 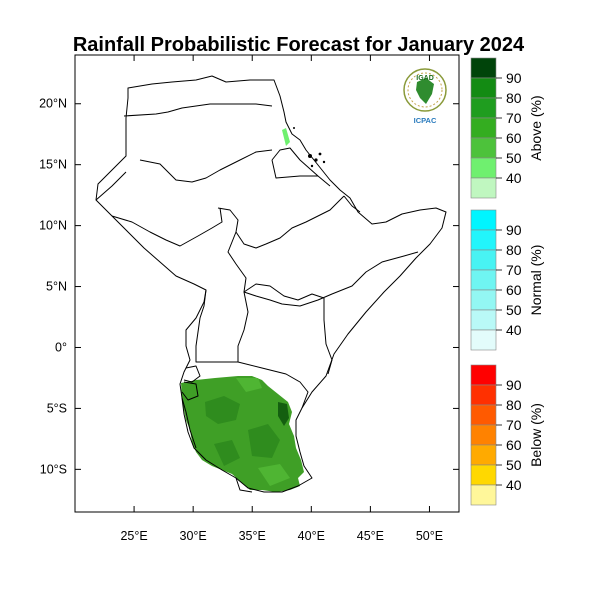 What do you see at coordinates (56, 287) in the screenshot?
I see `y-tick-label: 5°N` at bounding box center [56, 287].